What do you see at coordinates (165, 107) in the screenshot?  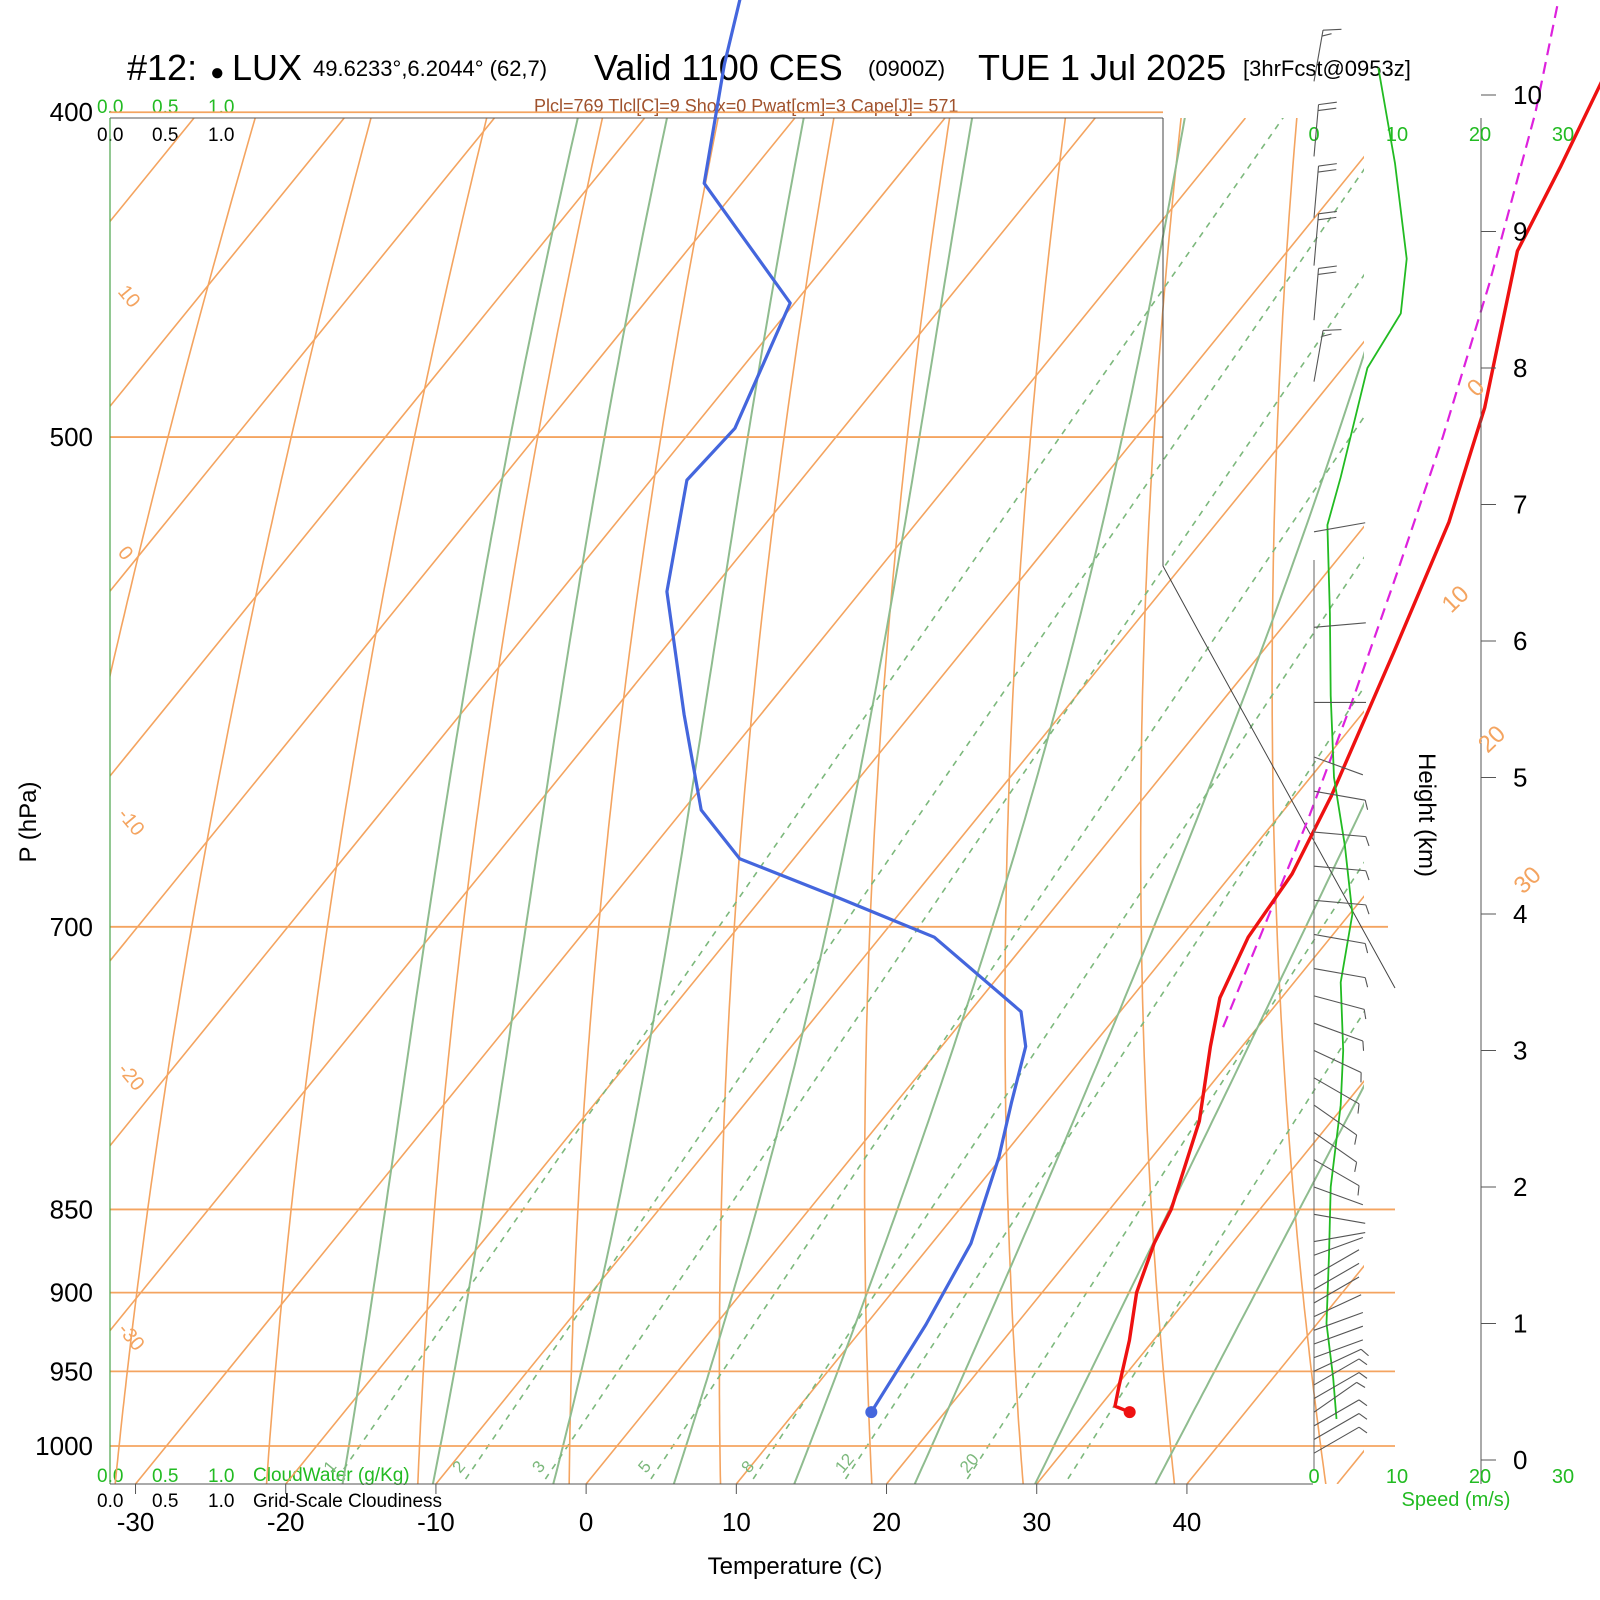 I see `legend-top-green-1: 0.5` at bounding box center [165, 107].